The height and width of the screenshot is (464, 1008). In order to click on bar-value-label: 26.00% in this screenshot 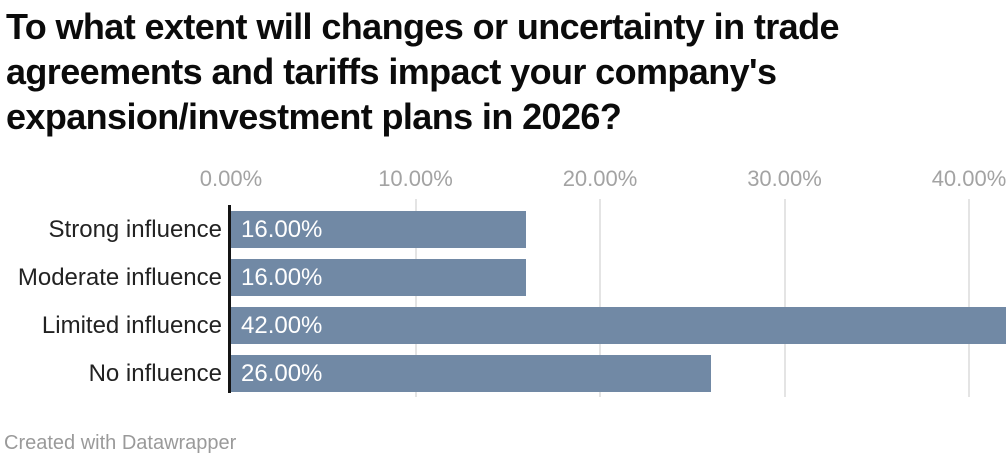, I will do `click(282, 373)`.